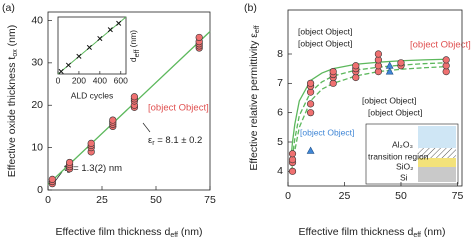 The height and width of the screenshot is (252, 474). I want to click on inset-x-label: ALD cycles, so click(92, 95).